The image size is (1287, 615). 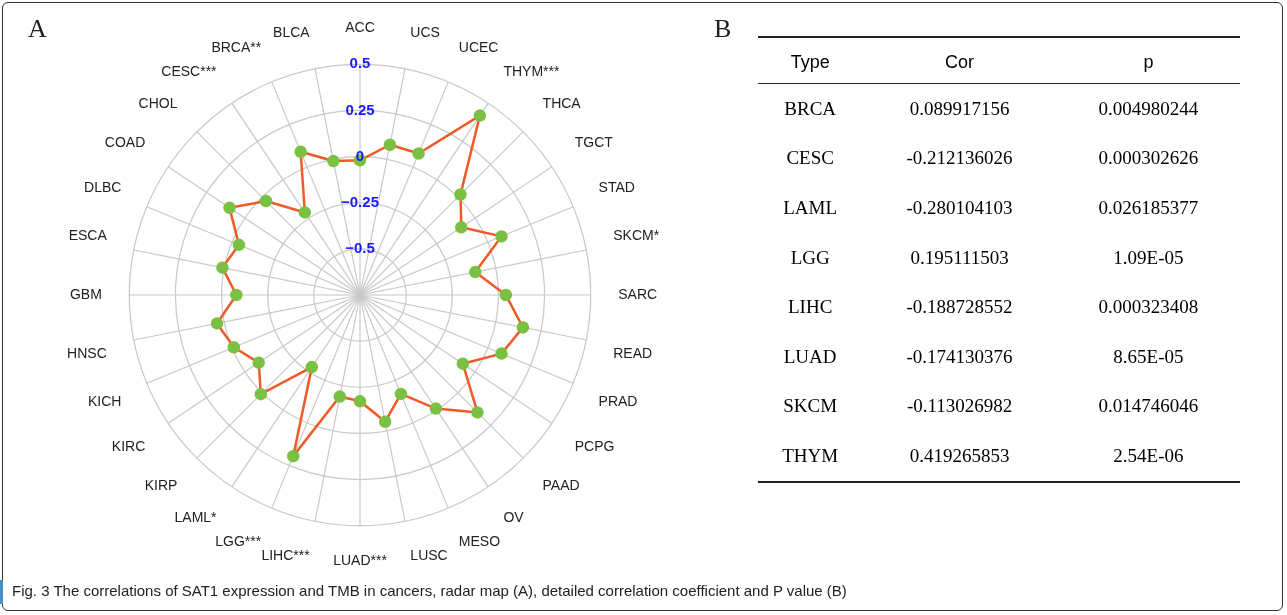 I want to click on category-label: p, so click(x=1148, y=60).